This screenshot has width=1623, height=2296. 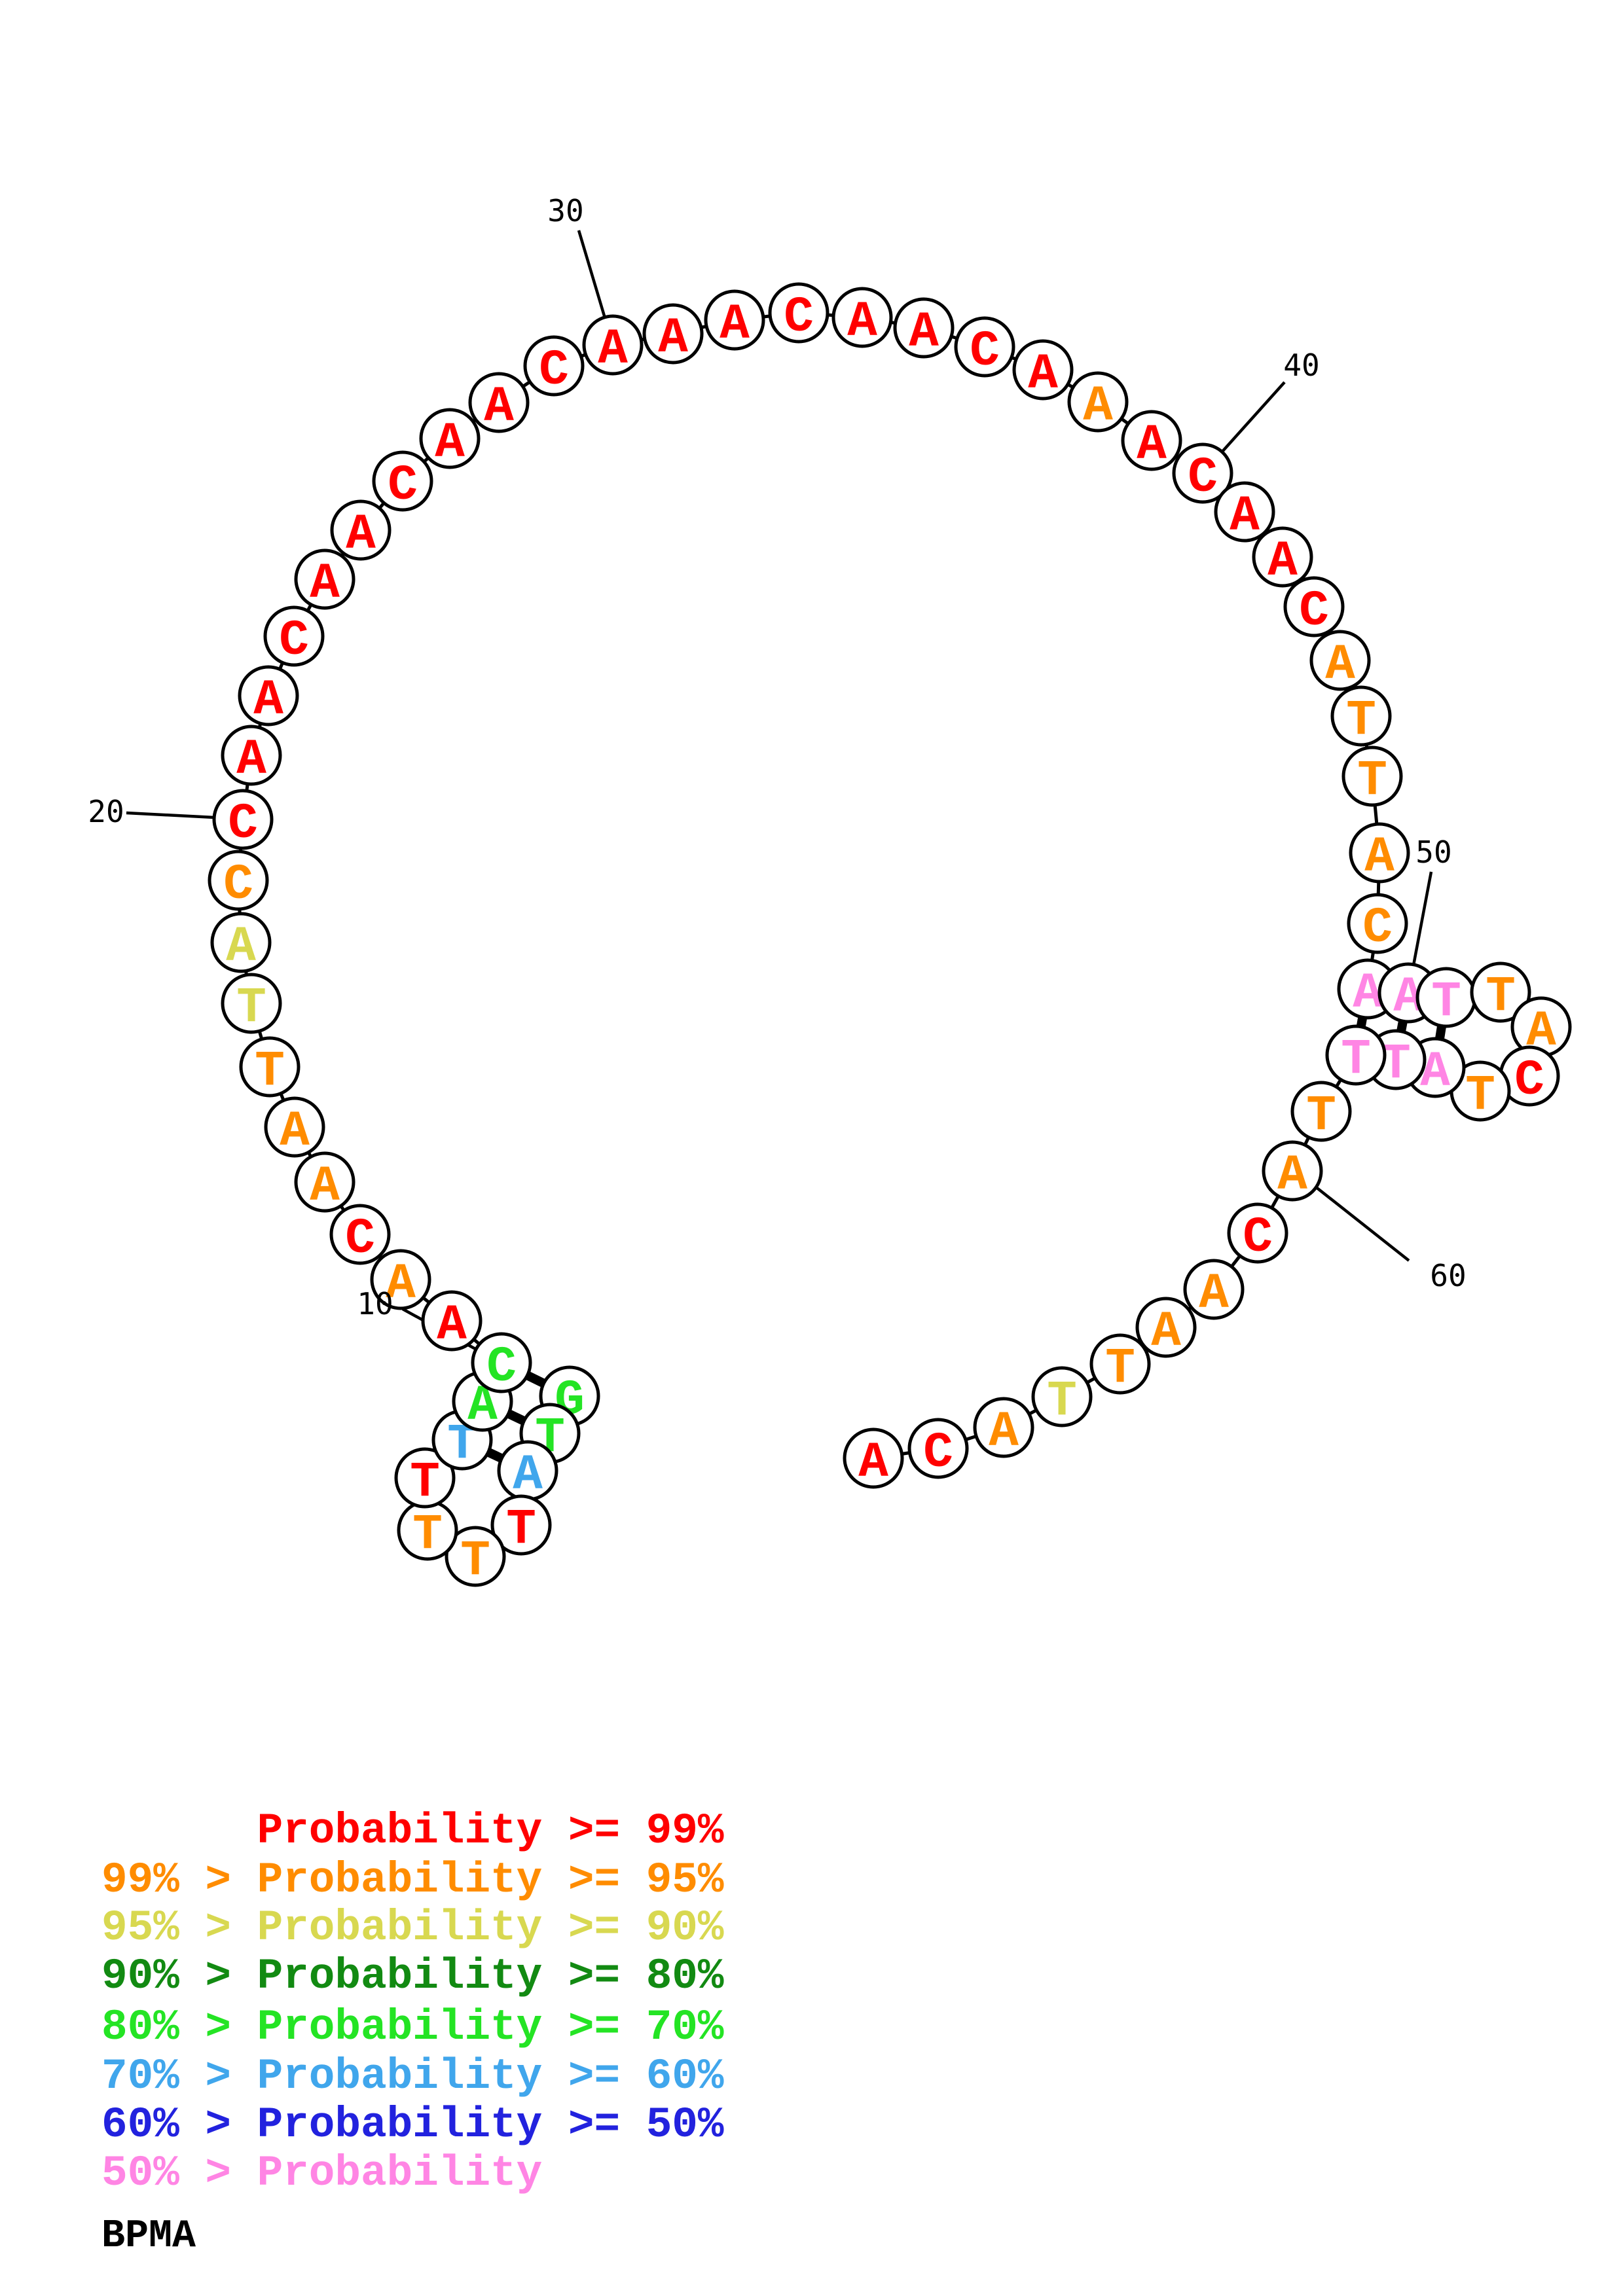 What do you see at coordinates (799, 314) in the screenshot?
I see `nucleotide-33: C` at bounding box center [799, 314].